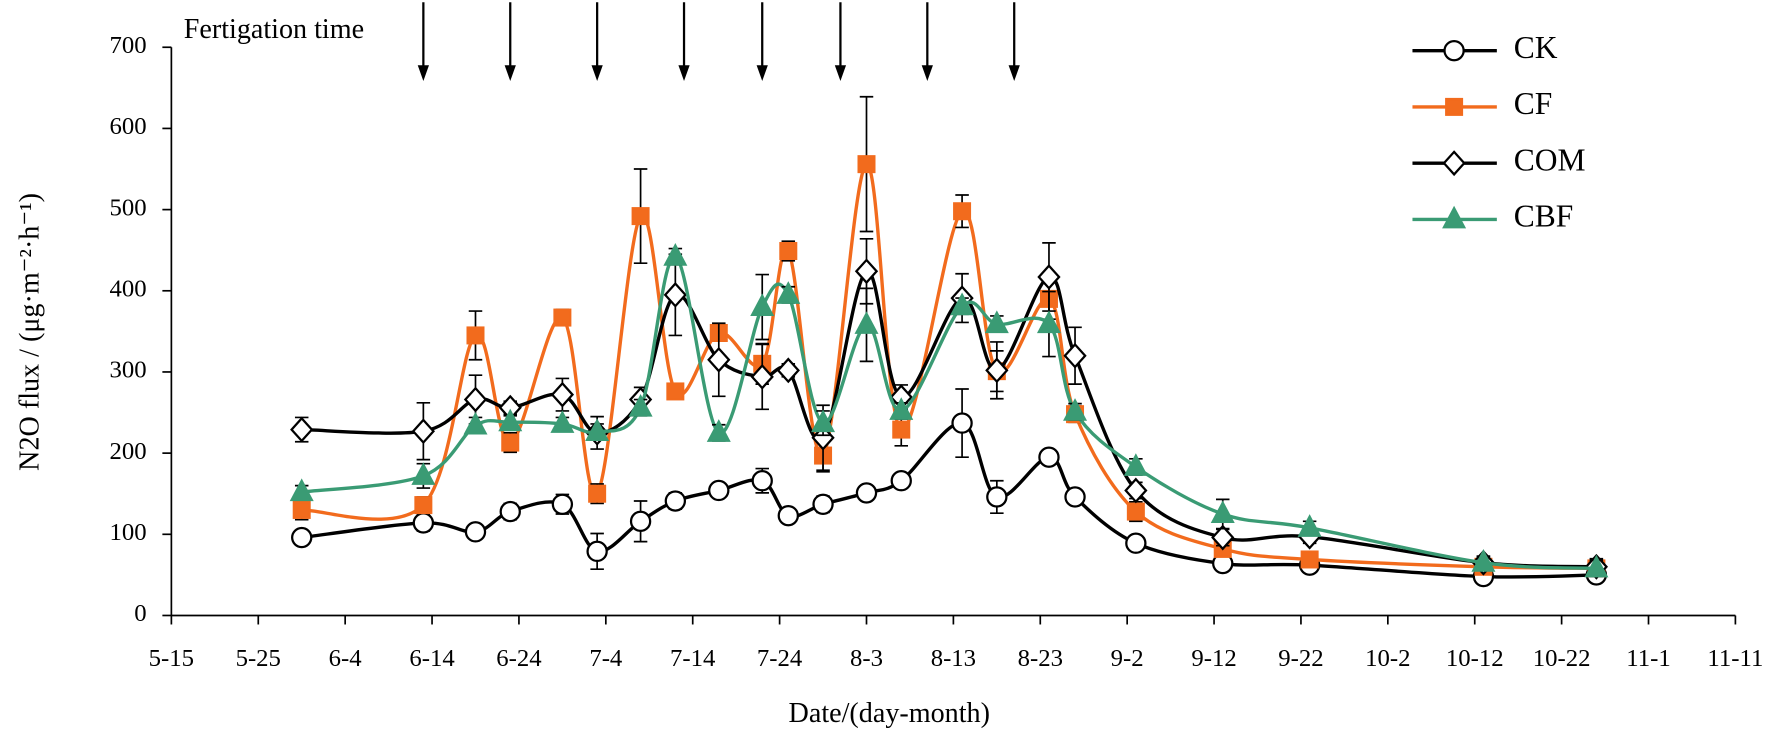 The width and height of the screenshot is (1765, 737). What do you see at coordinates (1648, 658) in the screenshot?
I see `x-tick-label: 11-1` at bounding box center [1648, 658].